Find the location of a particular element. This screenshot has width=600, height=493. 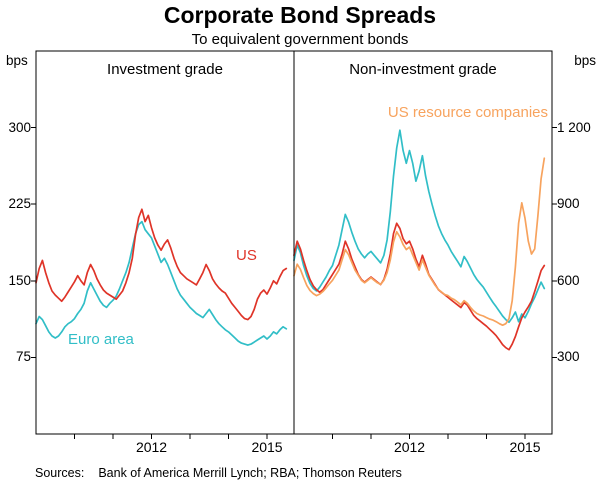

y-tick-label-right: 1 200 is located at coordinates (574, 127).